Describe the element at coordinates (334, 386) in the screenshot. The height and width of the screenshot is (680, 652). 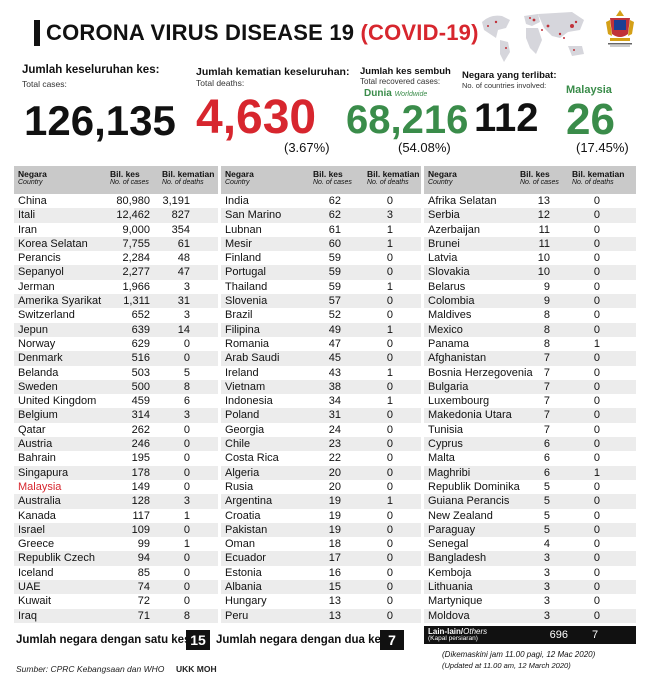
I see `case-count: 38` at that location.